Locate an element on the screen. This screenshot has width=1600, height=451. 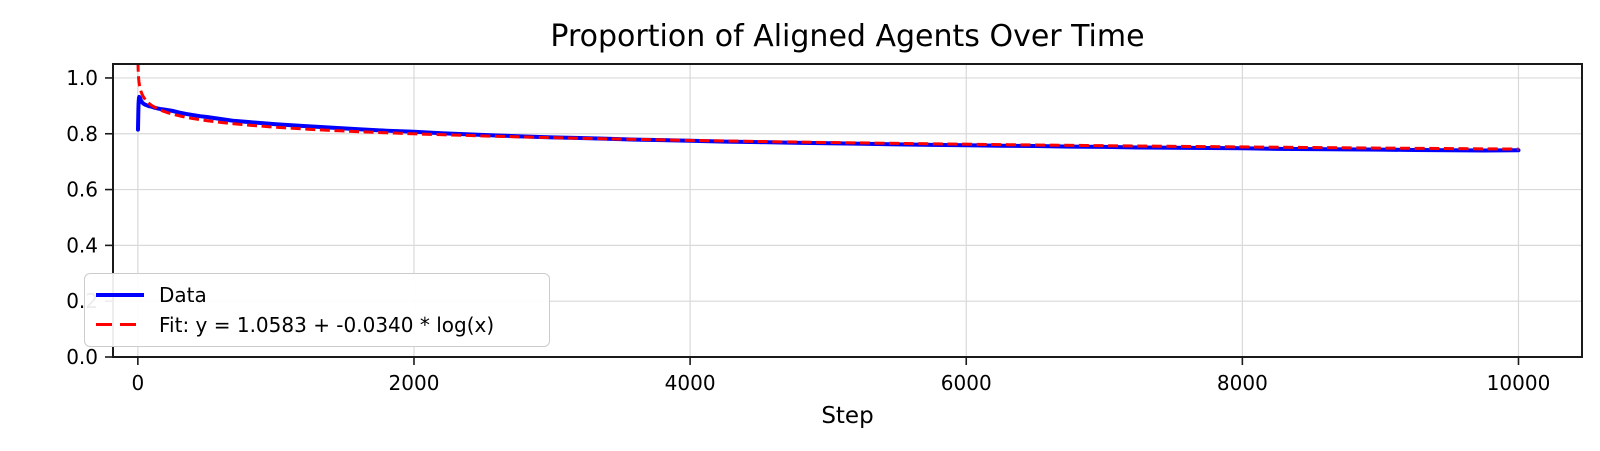
legend-label-fit: Fit: y = 1.0583 + -0.0340 * log(x) is located at coordinates (327, 324).